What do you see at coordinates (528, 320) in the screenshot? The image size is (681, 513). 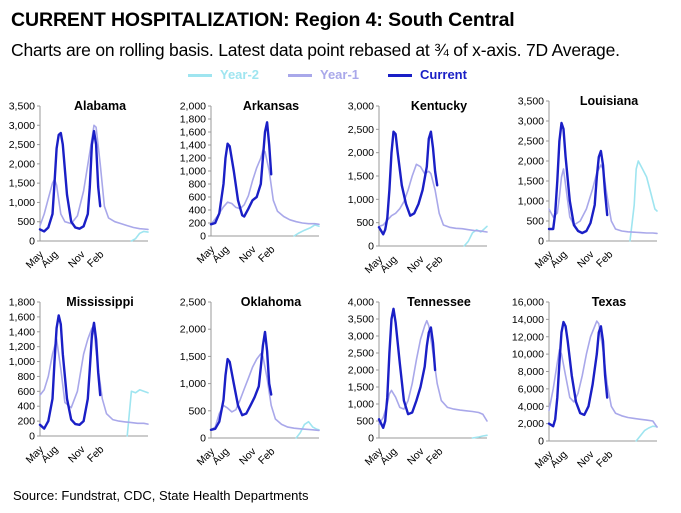 I see `y-tick-label: 14,000` at bounding box center [528, 320].